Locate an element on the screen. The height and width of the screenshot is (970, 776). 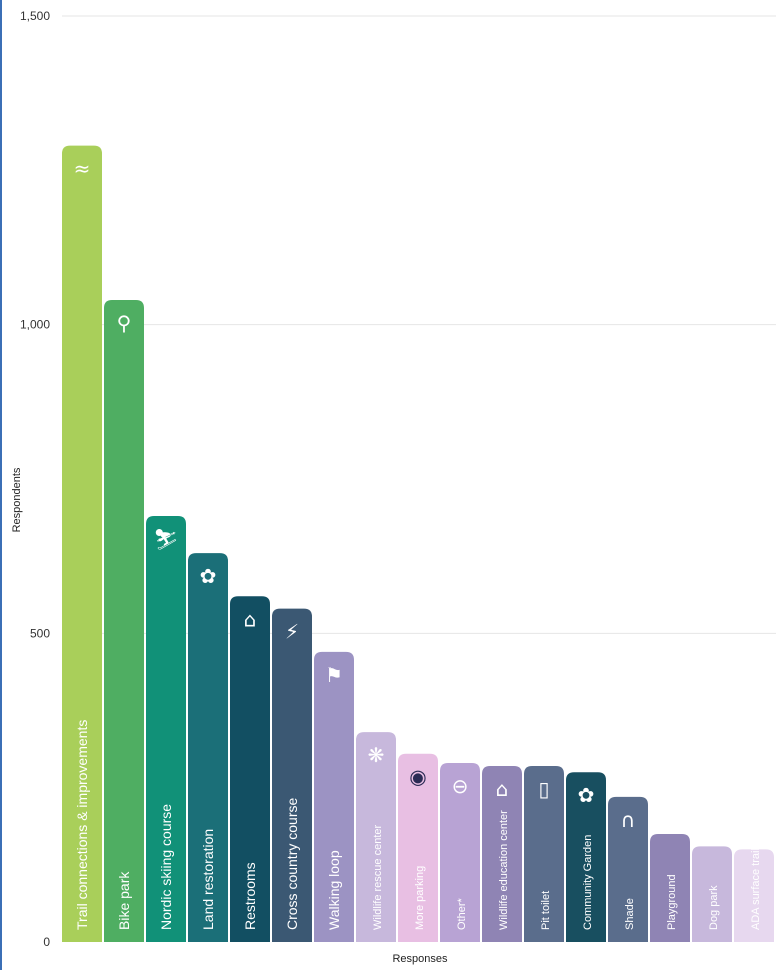
bar-category-label: Dog park is located at coordinates (714, 907).